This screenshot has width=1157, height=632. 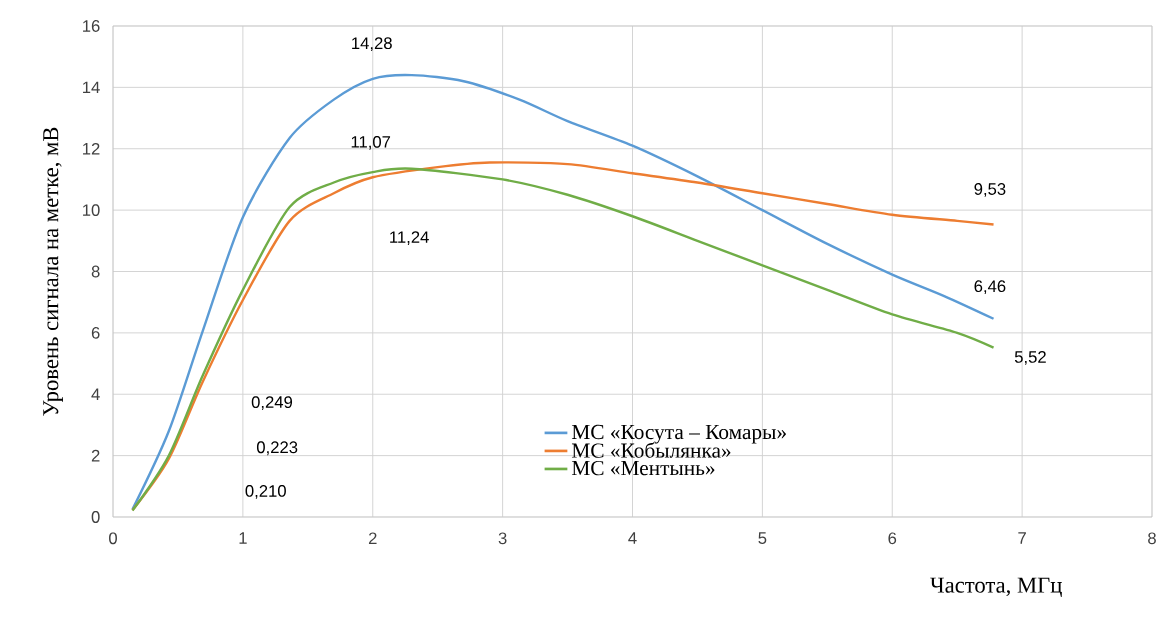 I want to click on y-tick-label: 4, so click(x=95, y=394).